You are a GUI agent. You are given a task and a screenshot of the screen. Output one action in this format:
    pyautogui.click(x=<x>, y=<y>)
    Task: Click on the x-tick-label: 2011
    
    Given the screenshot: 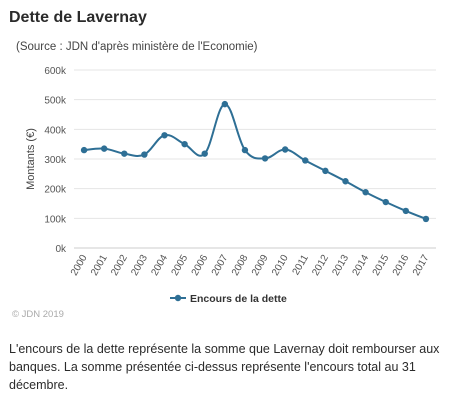 What is the action you would take?
    pyautogui.click(x=301, y=265)
    